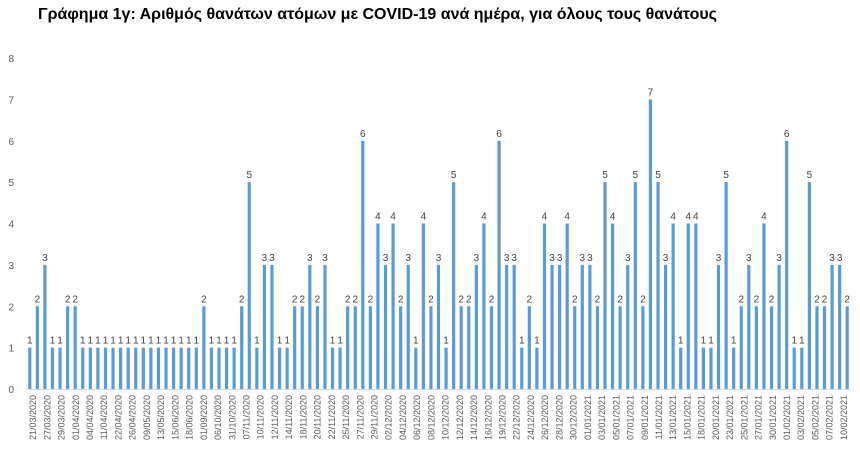 The width and height of the screenshot is (860, 470). Describe the element at coordinates (104, 417) in the screenshot. I see `x-tick-label: 11/04/2020` at that location.